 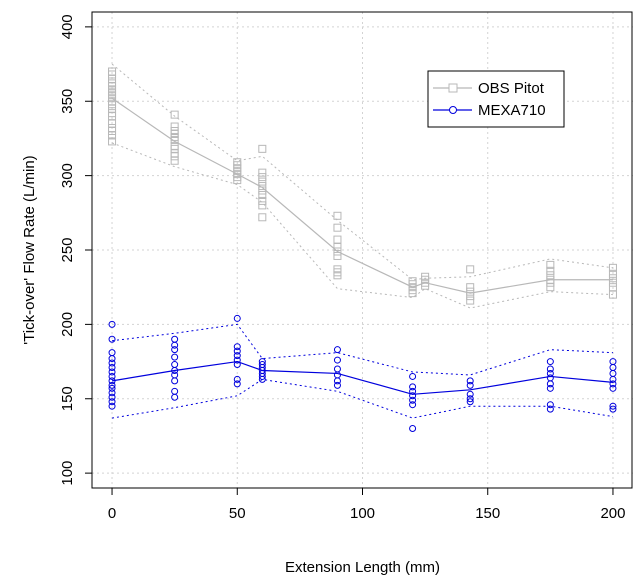 What do you see at coordinates (362, 349) in the screenshot?
I see `mexa710-upper-band` at bounding box center [362, 349].